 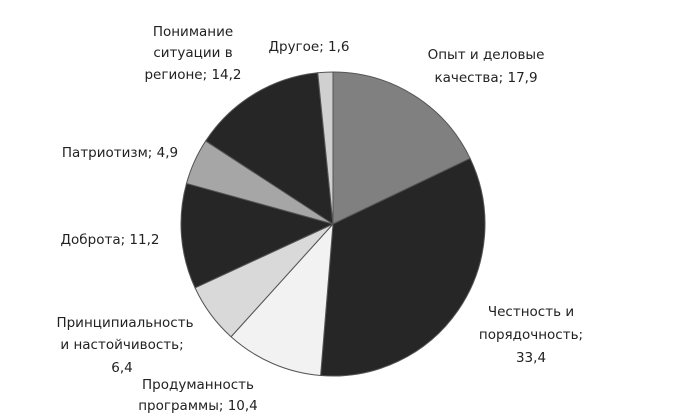 I want to click on slice-label: порядочность;, so click(x=531, y=335).